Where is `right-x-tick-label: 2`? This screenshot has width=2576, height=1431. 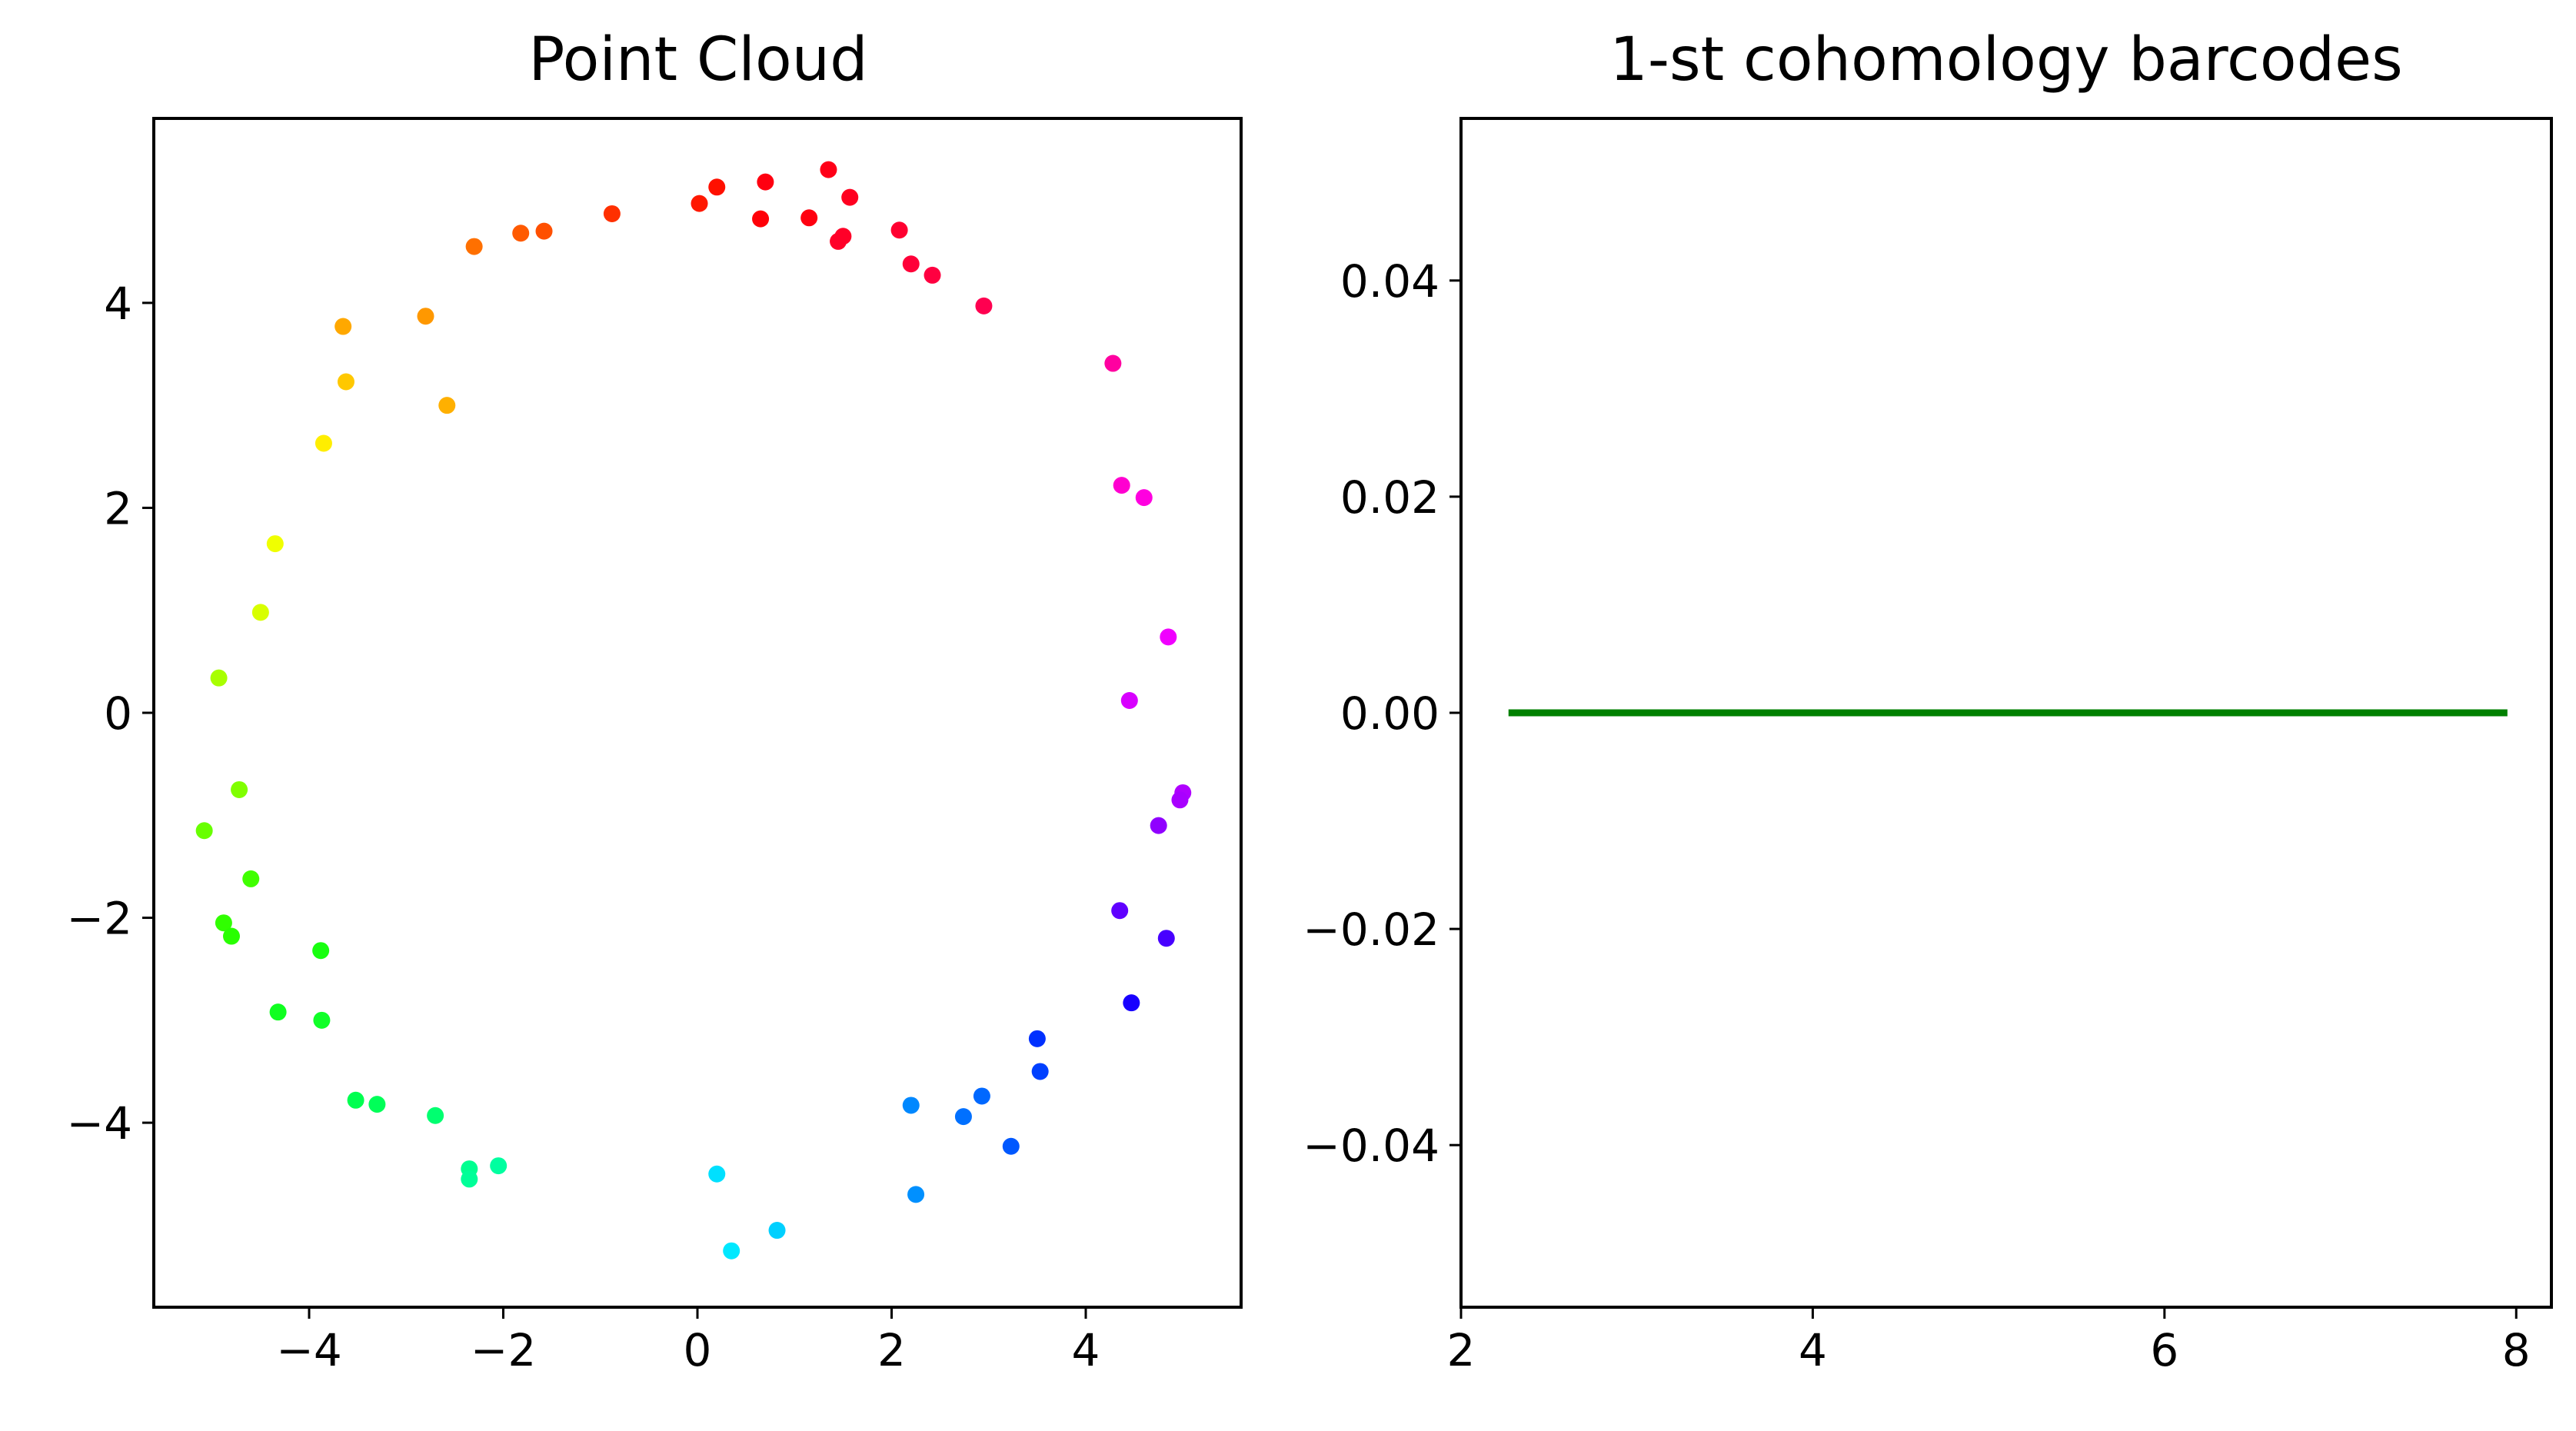 right-x-tick-label: 2 is located at coordinates (1462, 1350).